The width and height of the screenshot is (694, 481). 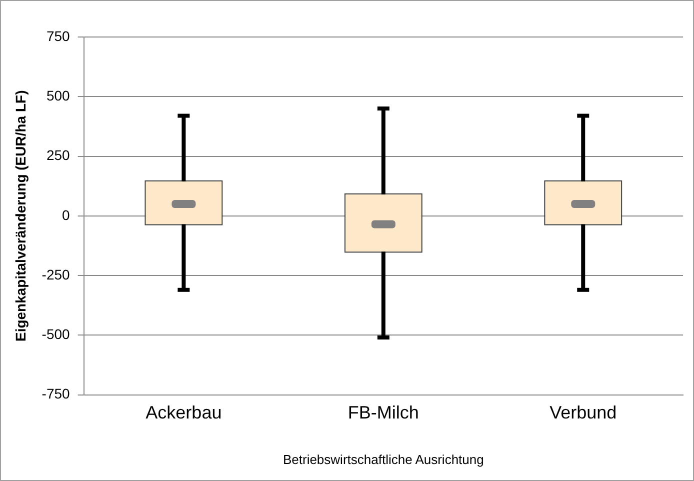 What do you see at coordinates (56, 274) in the screenshot?
I see `y-tick-label: -250` at bounding box center [56, 274].